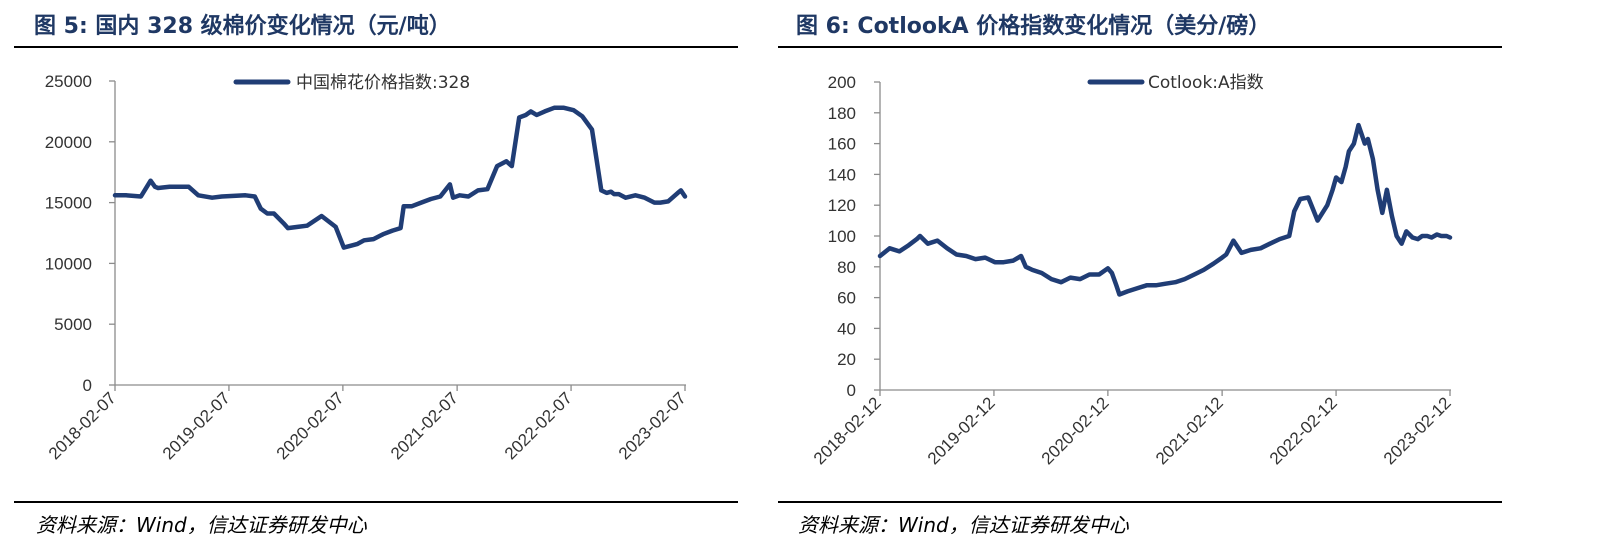 The width and height of the screenshot is (1613, 548). What do you see at coordinates (842, 205) in the screenshot?
I see `y-tick-label: 120` at bounding box center [842, 205].